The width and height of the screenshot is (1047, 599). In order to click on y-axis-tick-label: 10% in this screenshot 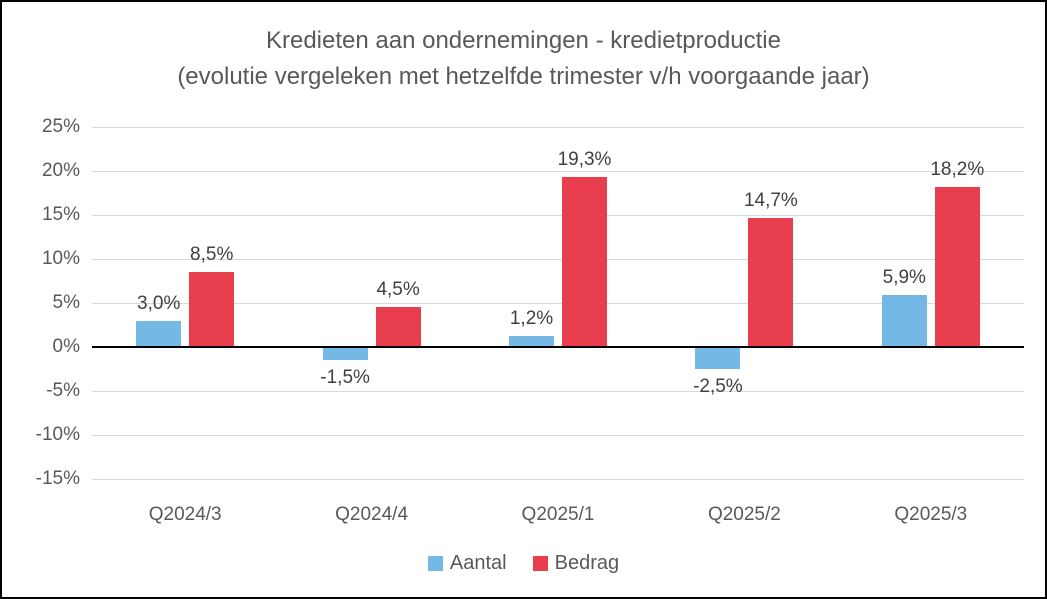, I will do `click(60, 258)`.